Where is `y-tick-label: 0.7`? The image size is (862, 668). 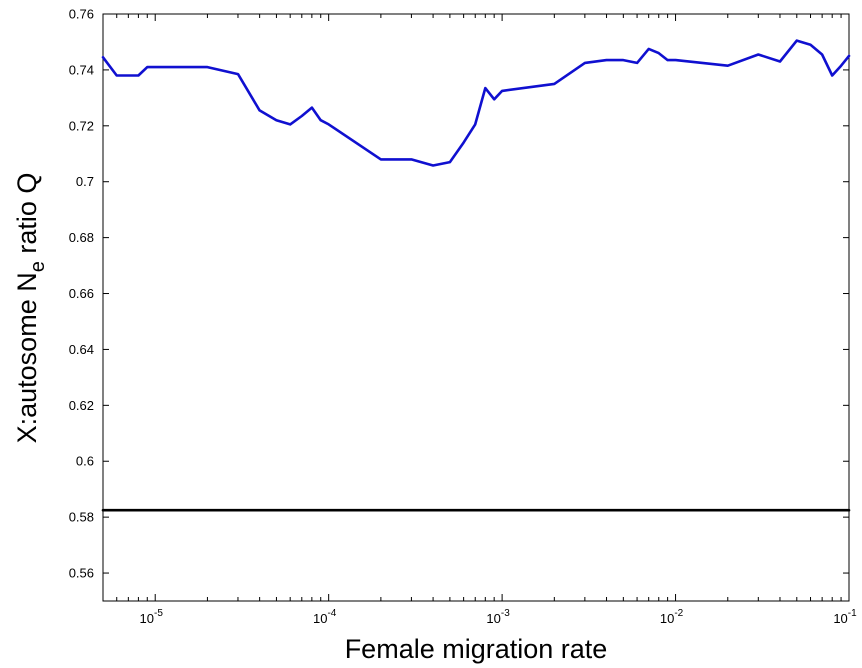
y-tick-label: 0.7 is located at coordinates (85, 181).